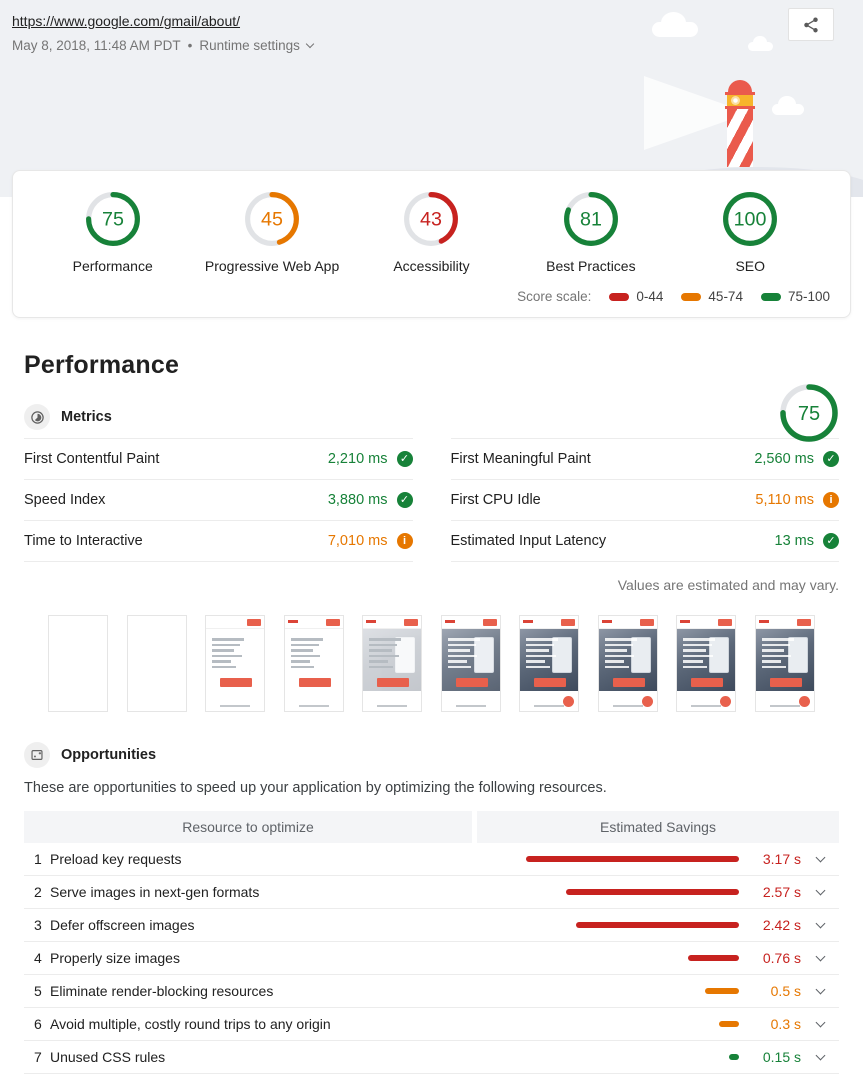 The image size is (863, 1074). I want to click on opportunity-label: Eliminate render-blocking resources, so click(162, 991).